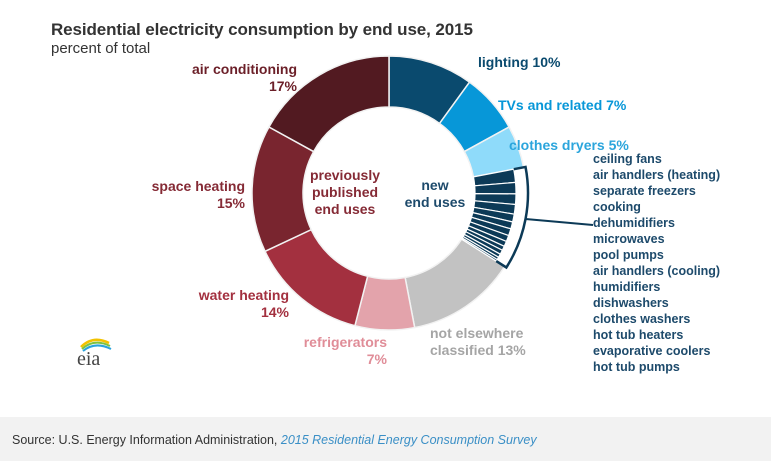  I want to click on label-not-elsewhere-classified-line: classified 13%, so click(478, 350).